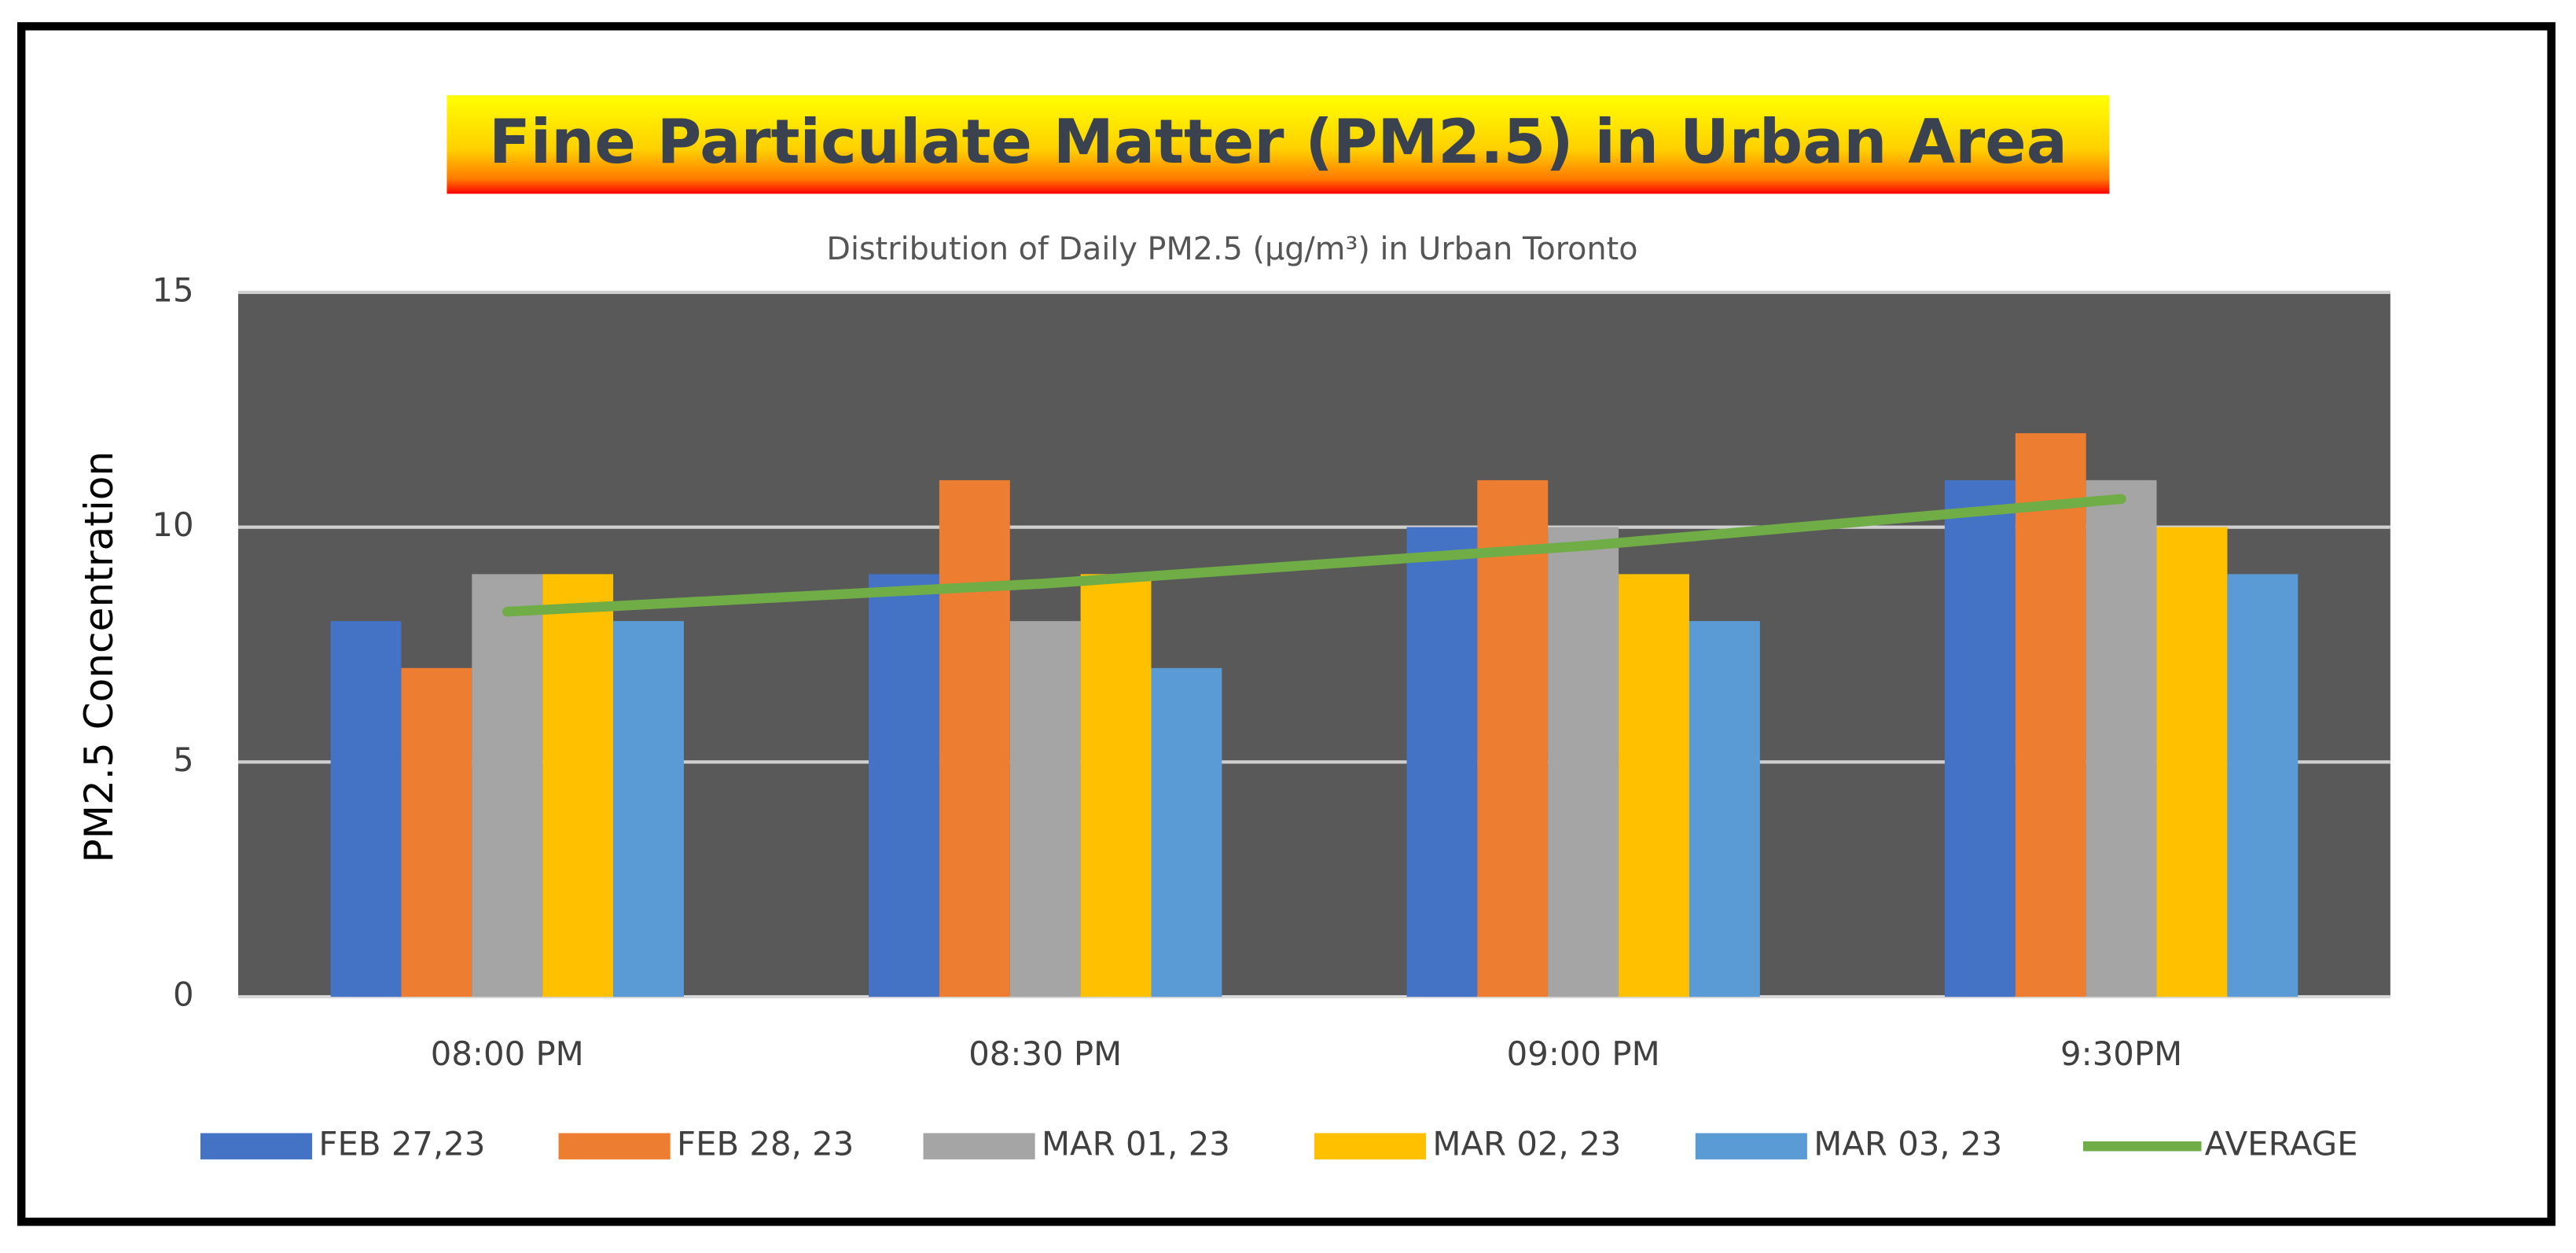  What do you see at coordinates (1136, 1144) in the screenshot?
I see `legend-label: MAR 01, 23` at bounding box center [1136, 1144].